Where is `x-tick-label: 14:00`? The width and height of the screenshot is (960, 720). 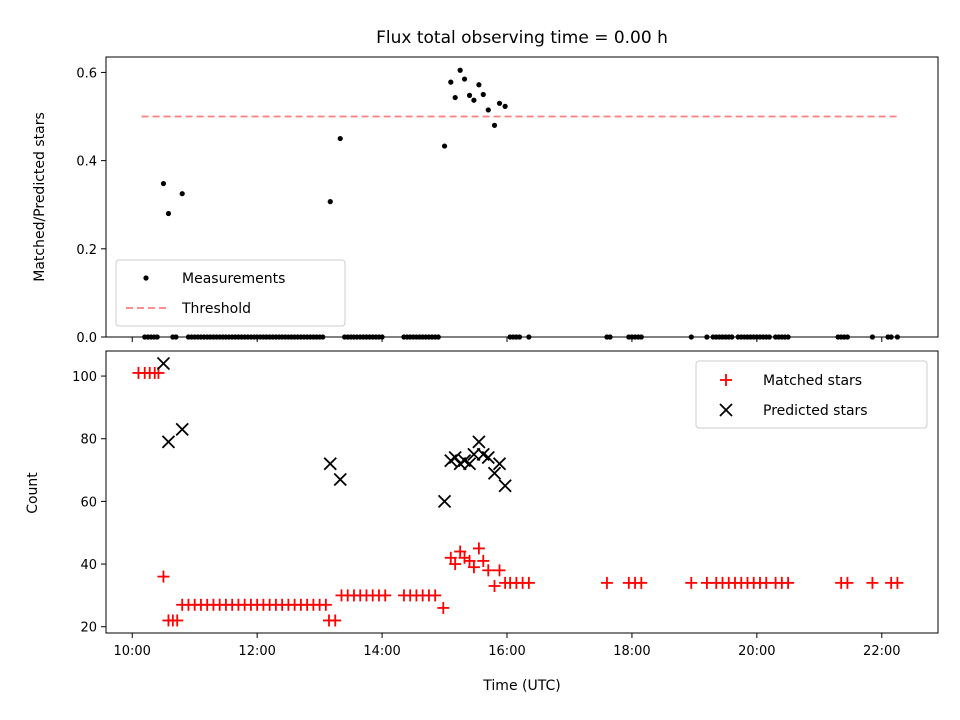
x-tick-label: 14:00 is located at coordinates (381, 651).